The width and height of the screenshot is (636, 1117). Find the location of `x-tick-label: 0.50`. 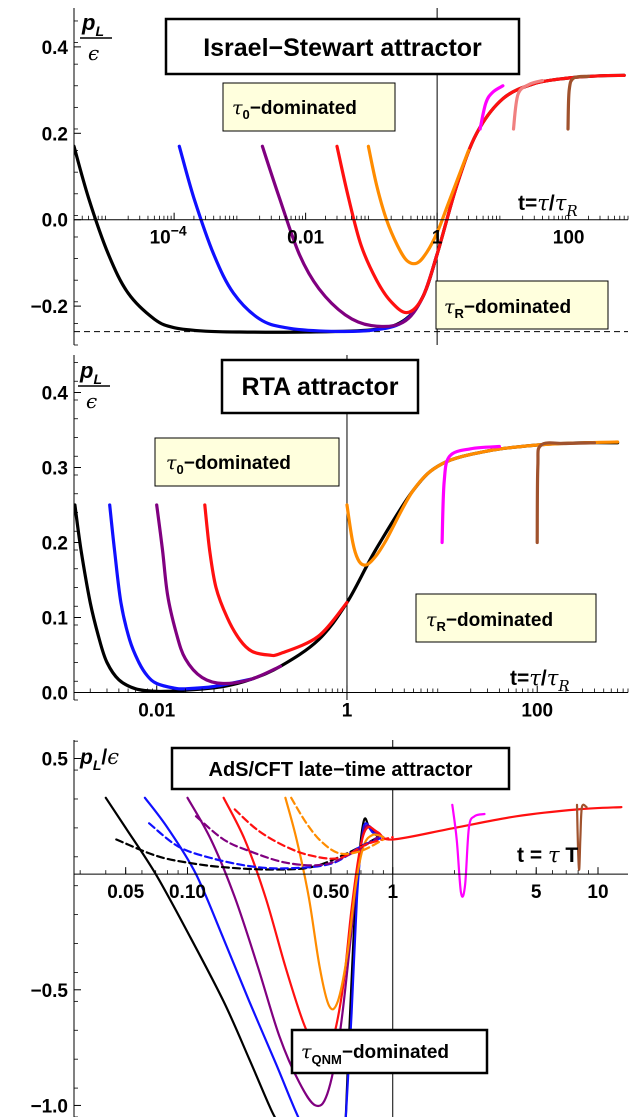

x-tick-label: 0.50 is located at coordinates (330, 892).